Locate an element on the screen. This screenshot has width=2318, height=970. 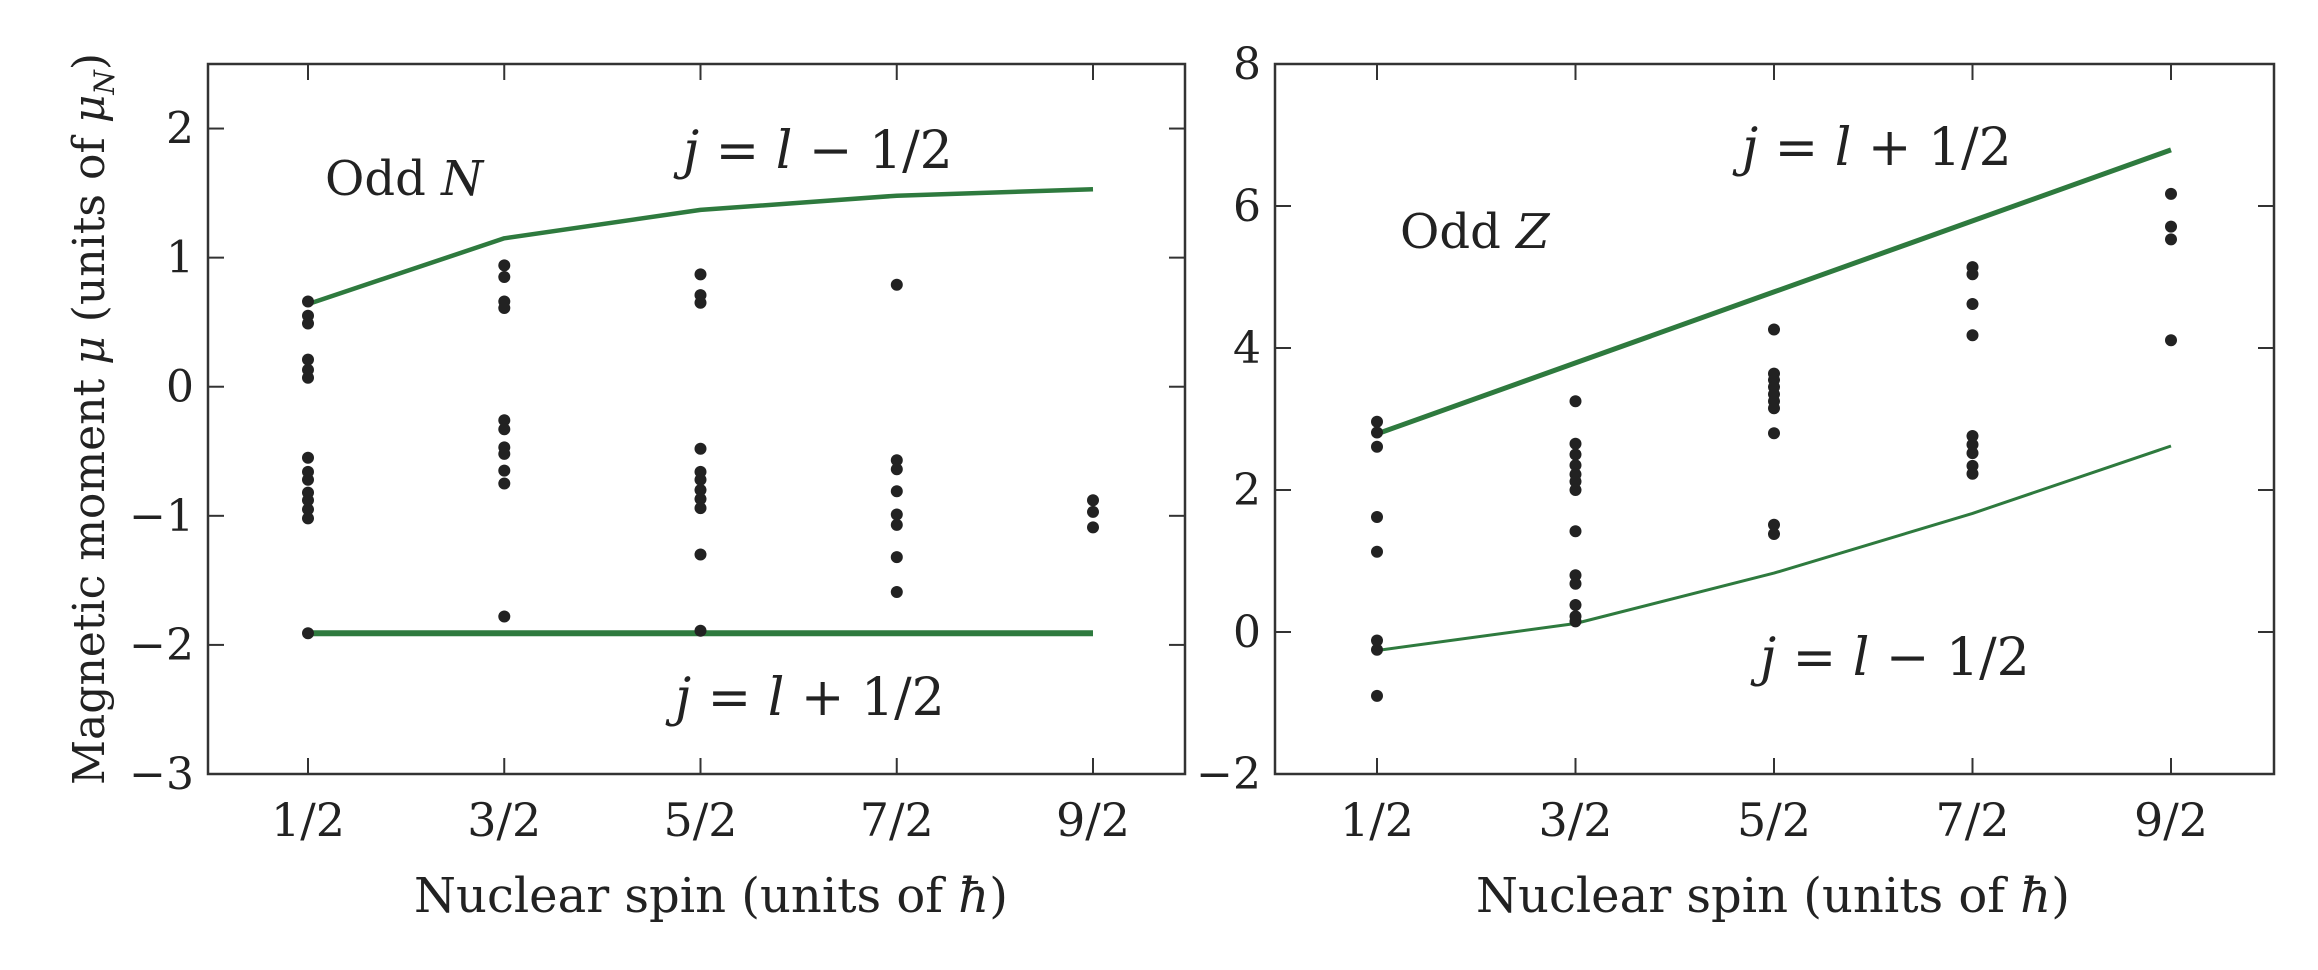
right-lower-line-label: j = l − 1/2 is located at coordinates (1890, 658).